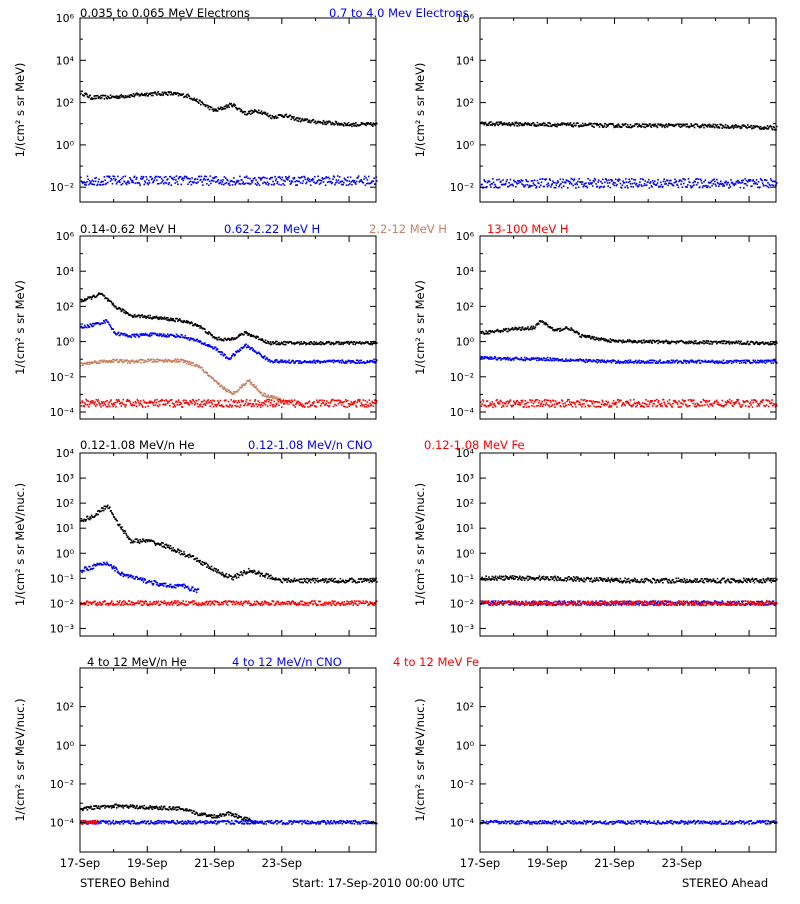 The width and height of the screenshot is (800, 904). Describe the element at coordinates (462, 412) in the screenshot. I see `y-tick-label: 10⁻⁴` at that location.